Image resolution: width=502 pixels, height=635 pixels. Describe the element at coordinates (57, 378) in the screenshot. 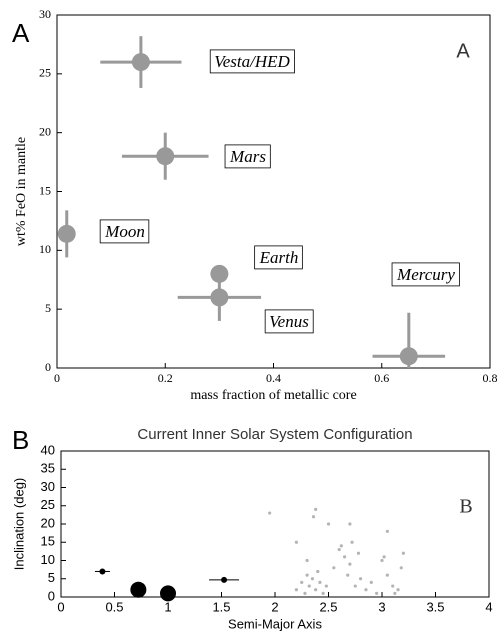

I see `x-tick-label: 0` at that location.